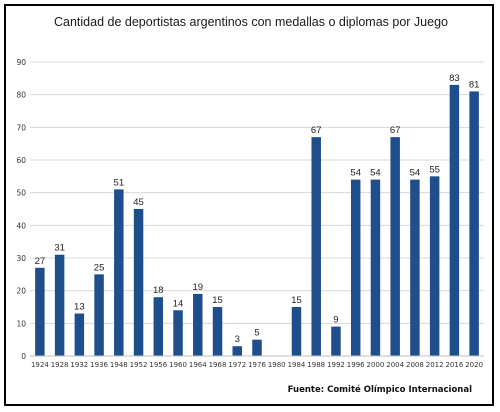 The width and height of the screenshot is (500, 412). Describe the element at coordinates (21, 95) in the screenshot. I see `y-tick-label: 80` at that location.